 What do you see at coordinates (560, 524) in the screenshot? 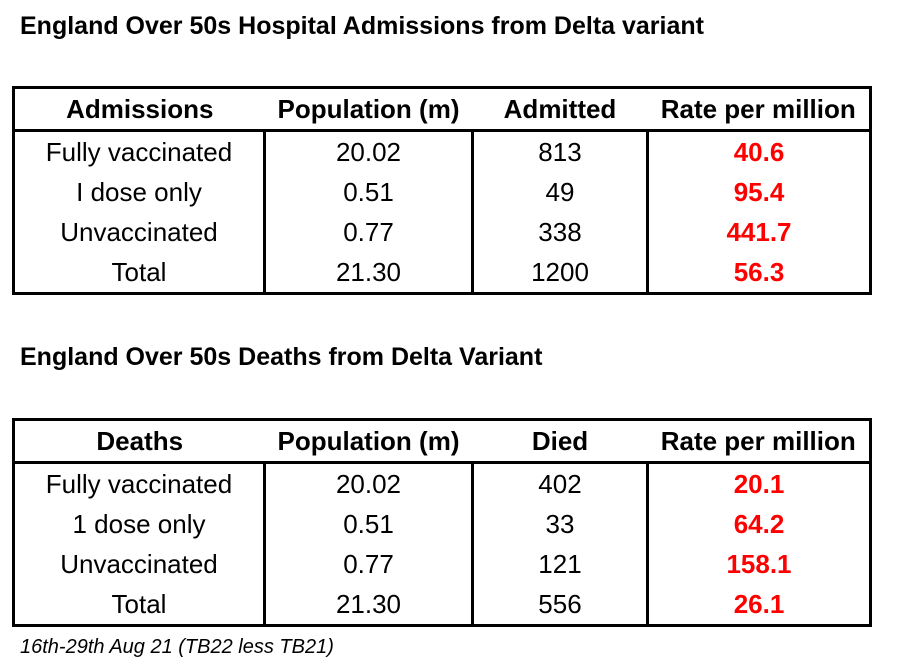
I see `count-cell: 33` at bounding box center [560, 524].